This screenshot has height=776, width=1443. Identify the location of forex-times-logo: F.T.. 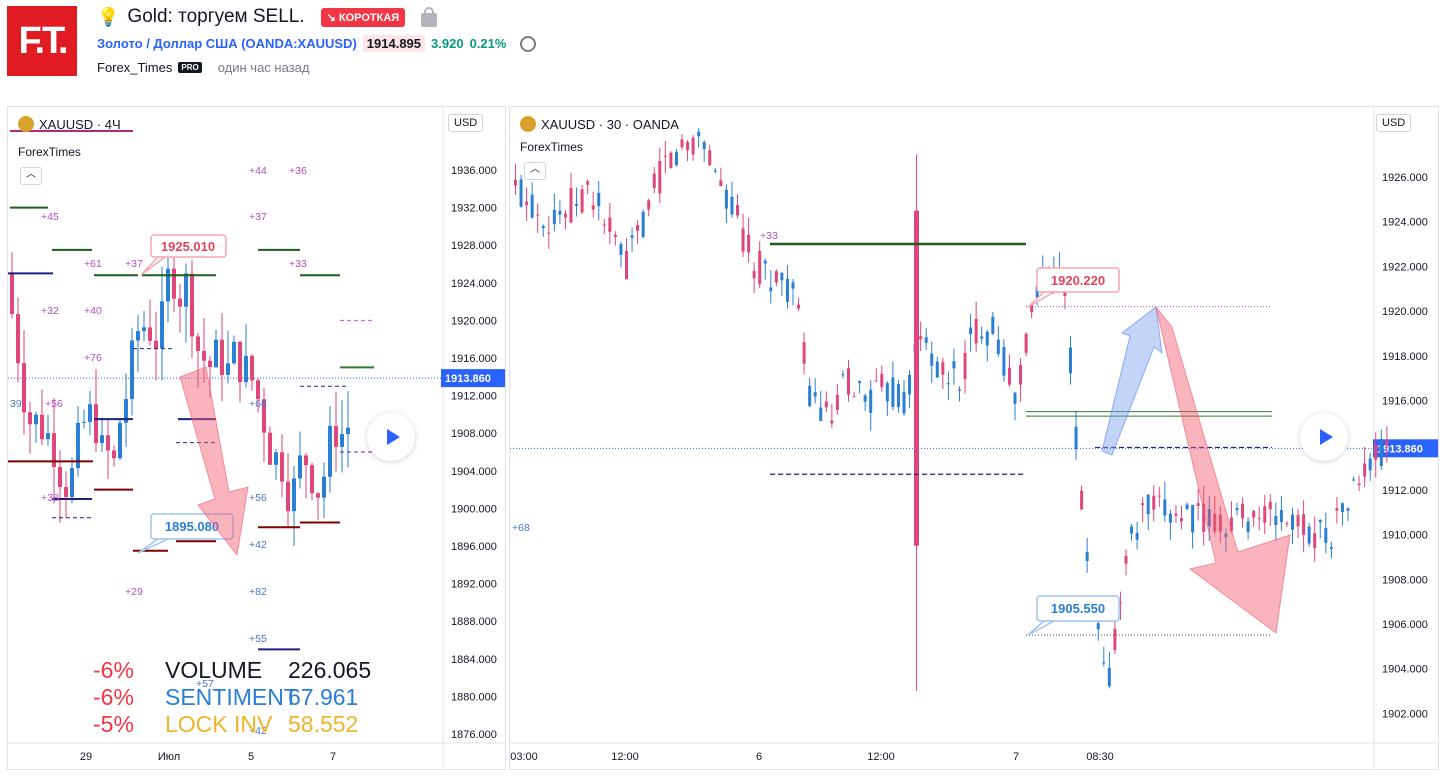
(42, 41).